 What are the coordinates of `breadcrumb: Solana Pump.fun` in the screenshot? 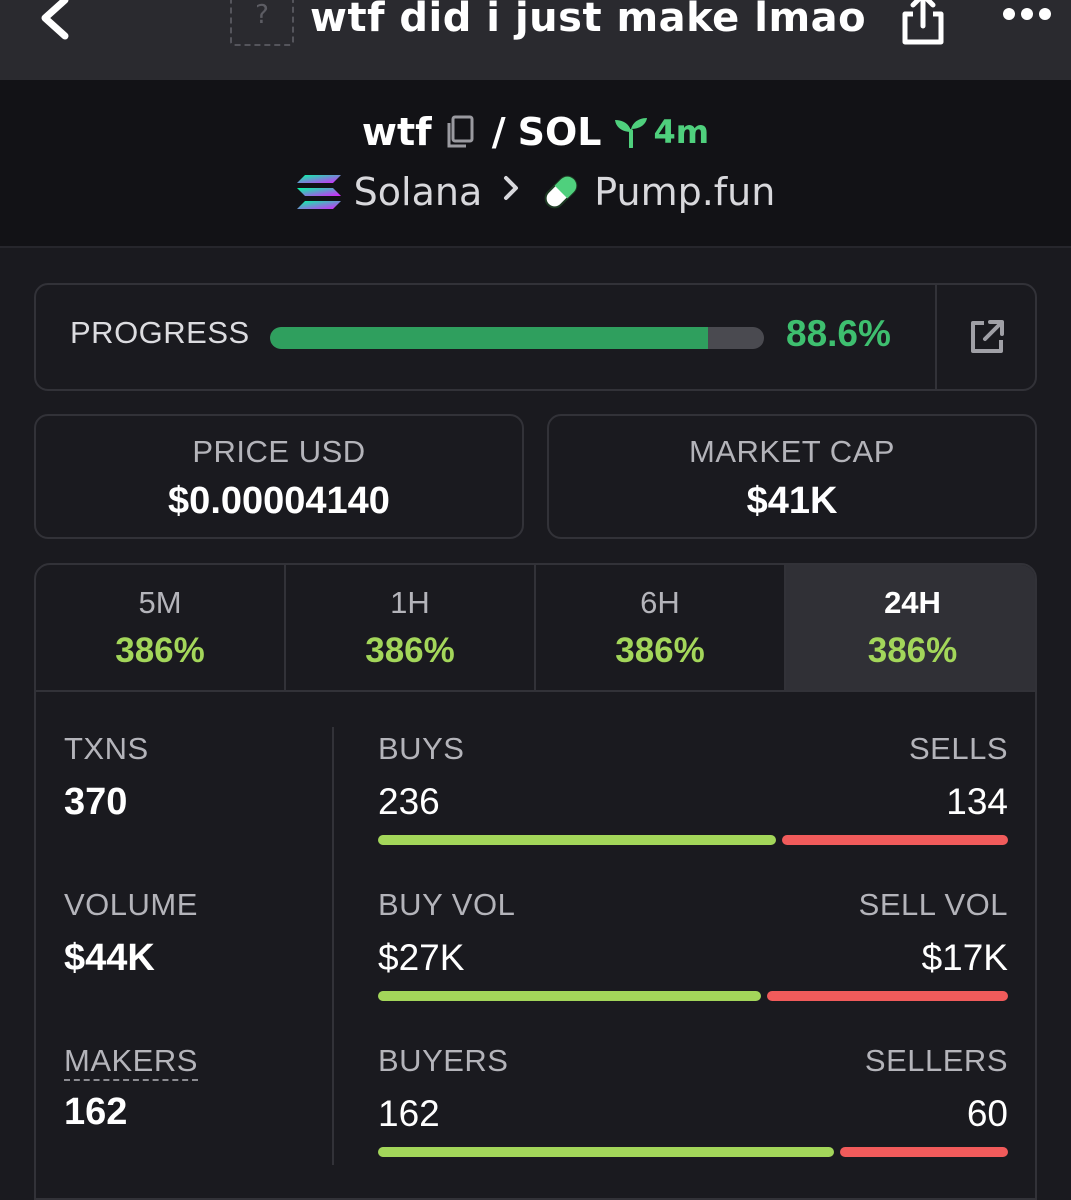 It's located at (535, 192).